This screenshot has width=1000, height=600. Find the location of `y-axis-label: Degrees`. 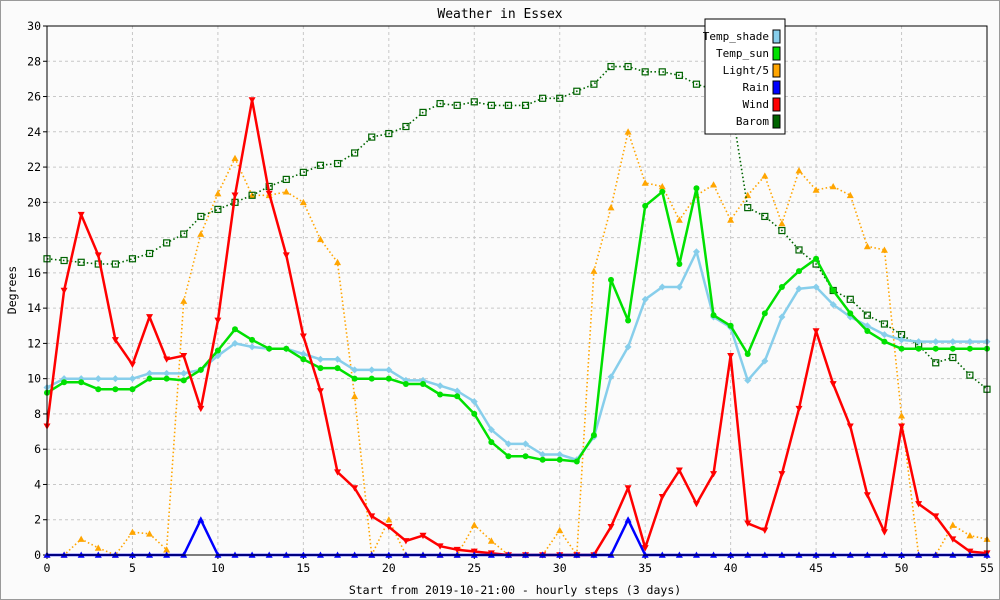

y-axis-label: Degrees is located at coordinates (12, 290).